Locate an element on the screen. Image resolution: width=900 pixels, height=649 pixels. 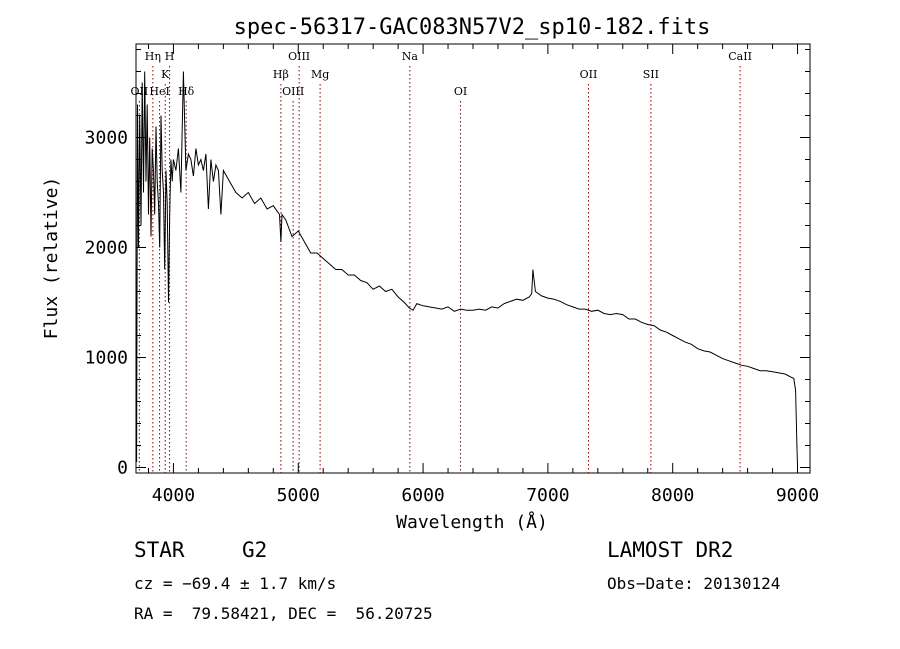
spectral-line-label: OI is located at coordinates (460, 91).